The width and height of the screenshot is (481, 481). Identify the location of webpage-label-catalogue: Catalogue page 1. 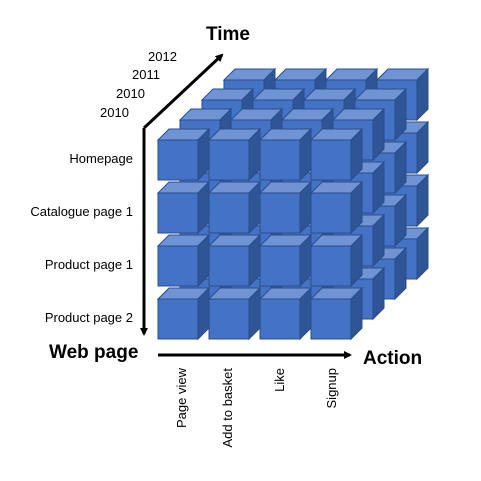
(81, 211).